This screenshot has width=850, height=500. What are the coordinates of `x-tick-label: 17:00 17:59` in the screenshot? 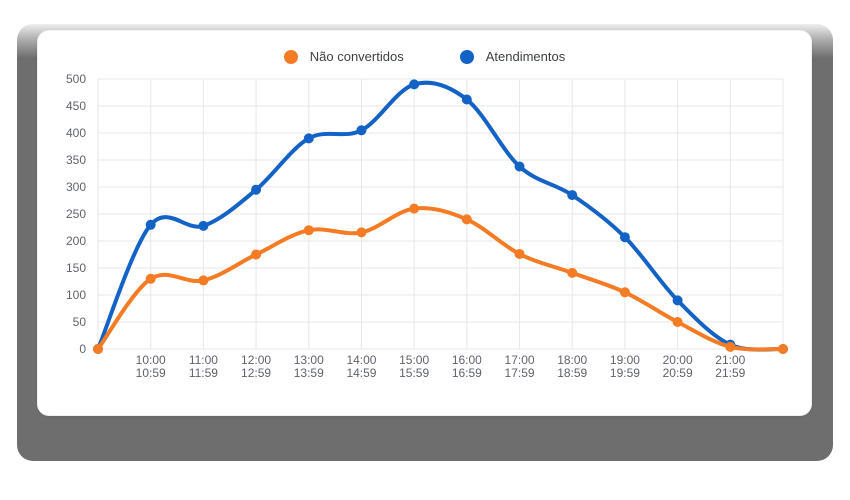 It's located at (520, 366).